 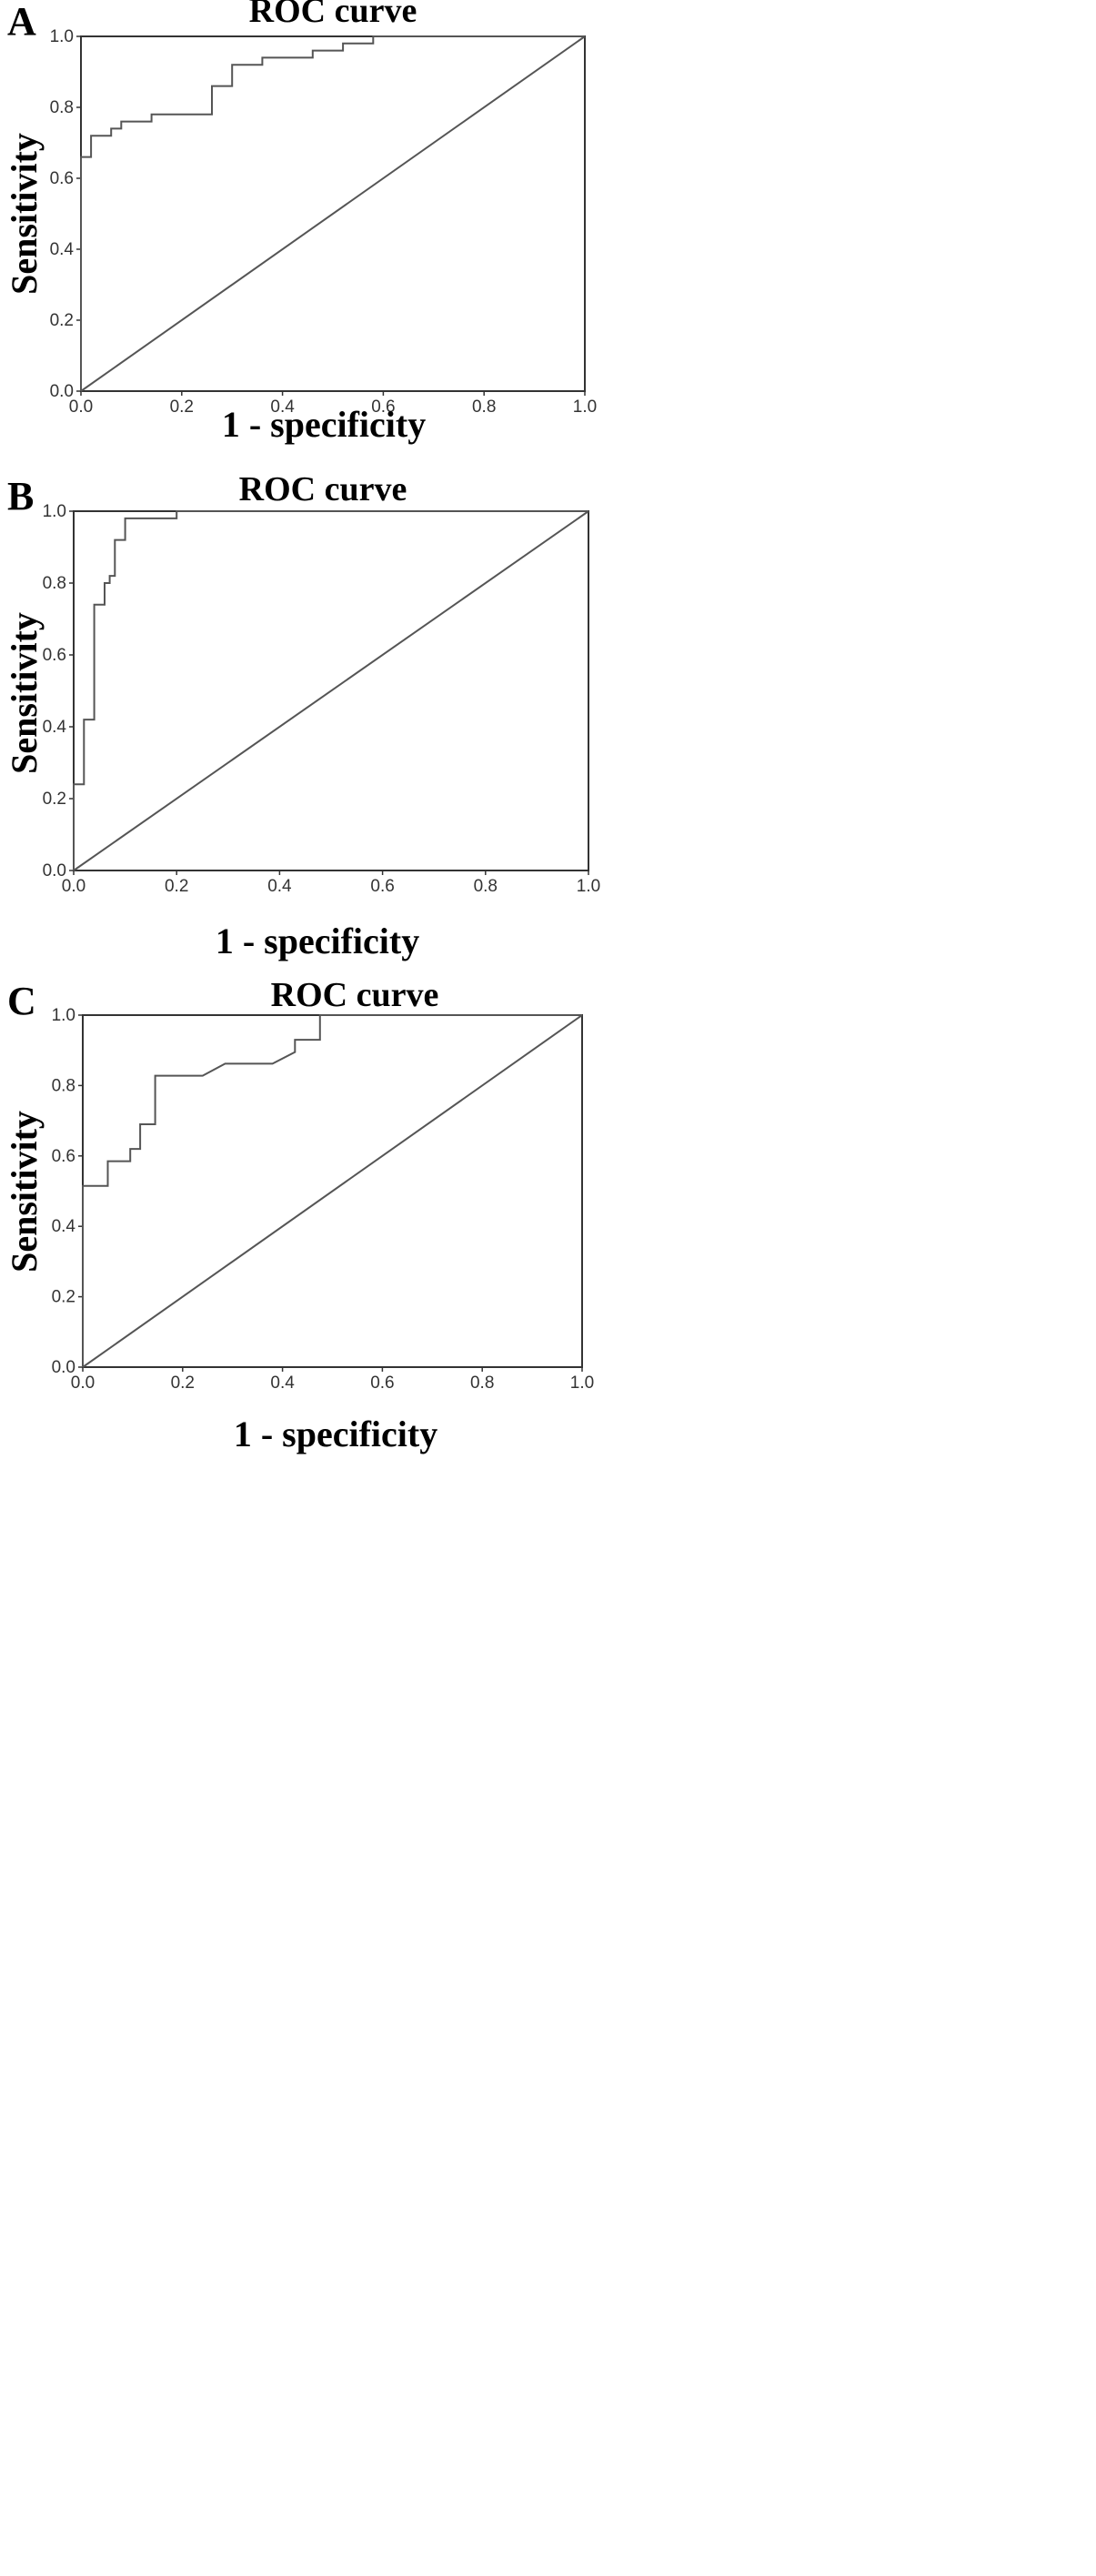 I want to click on panel-letter: A, so click(x=21, y=22).